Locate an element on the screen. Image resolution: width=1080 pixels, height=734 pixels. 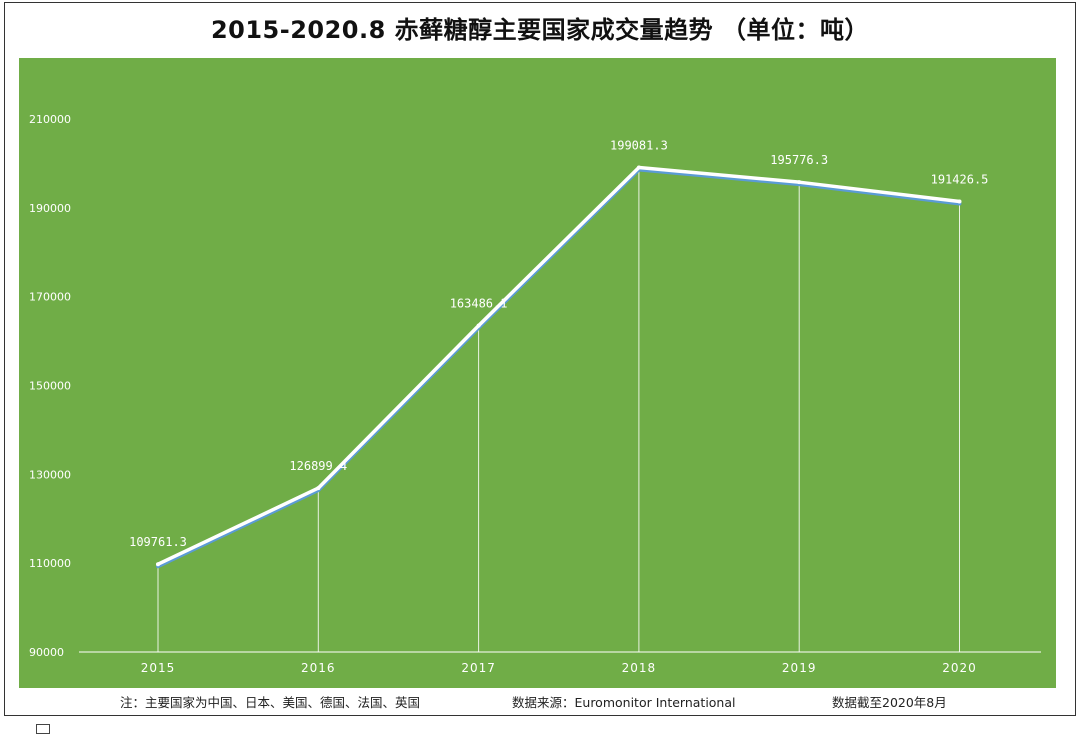
y-tick-label: 150000 is located at coordinates (50, 386).